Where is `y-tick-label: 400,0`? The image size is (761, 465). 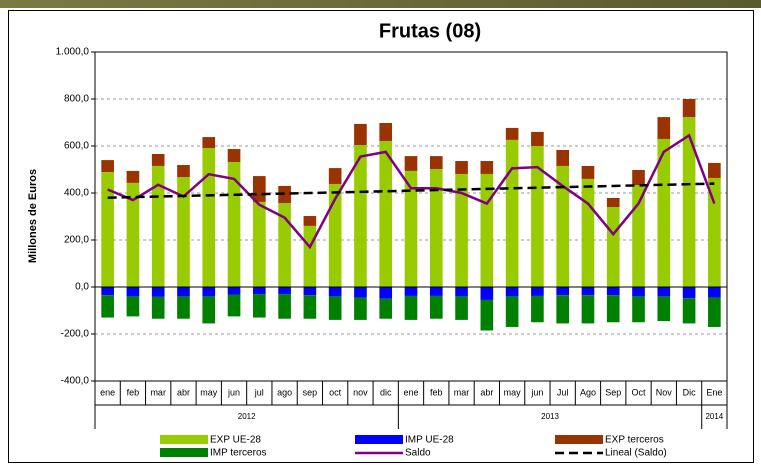 y-tick-label: 400,0 is located at coordinates (76, 193).